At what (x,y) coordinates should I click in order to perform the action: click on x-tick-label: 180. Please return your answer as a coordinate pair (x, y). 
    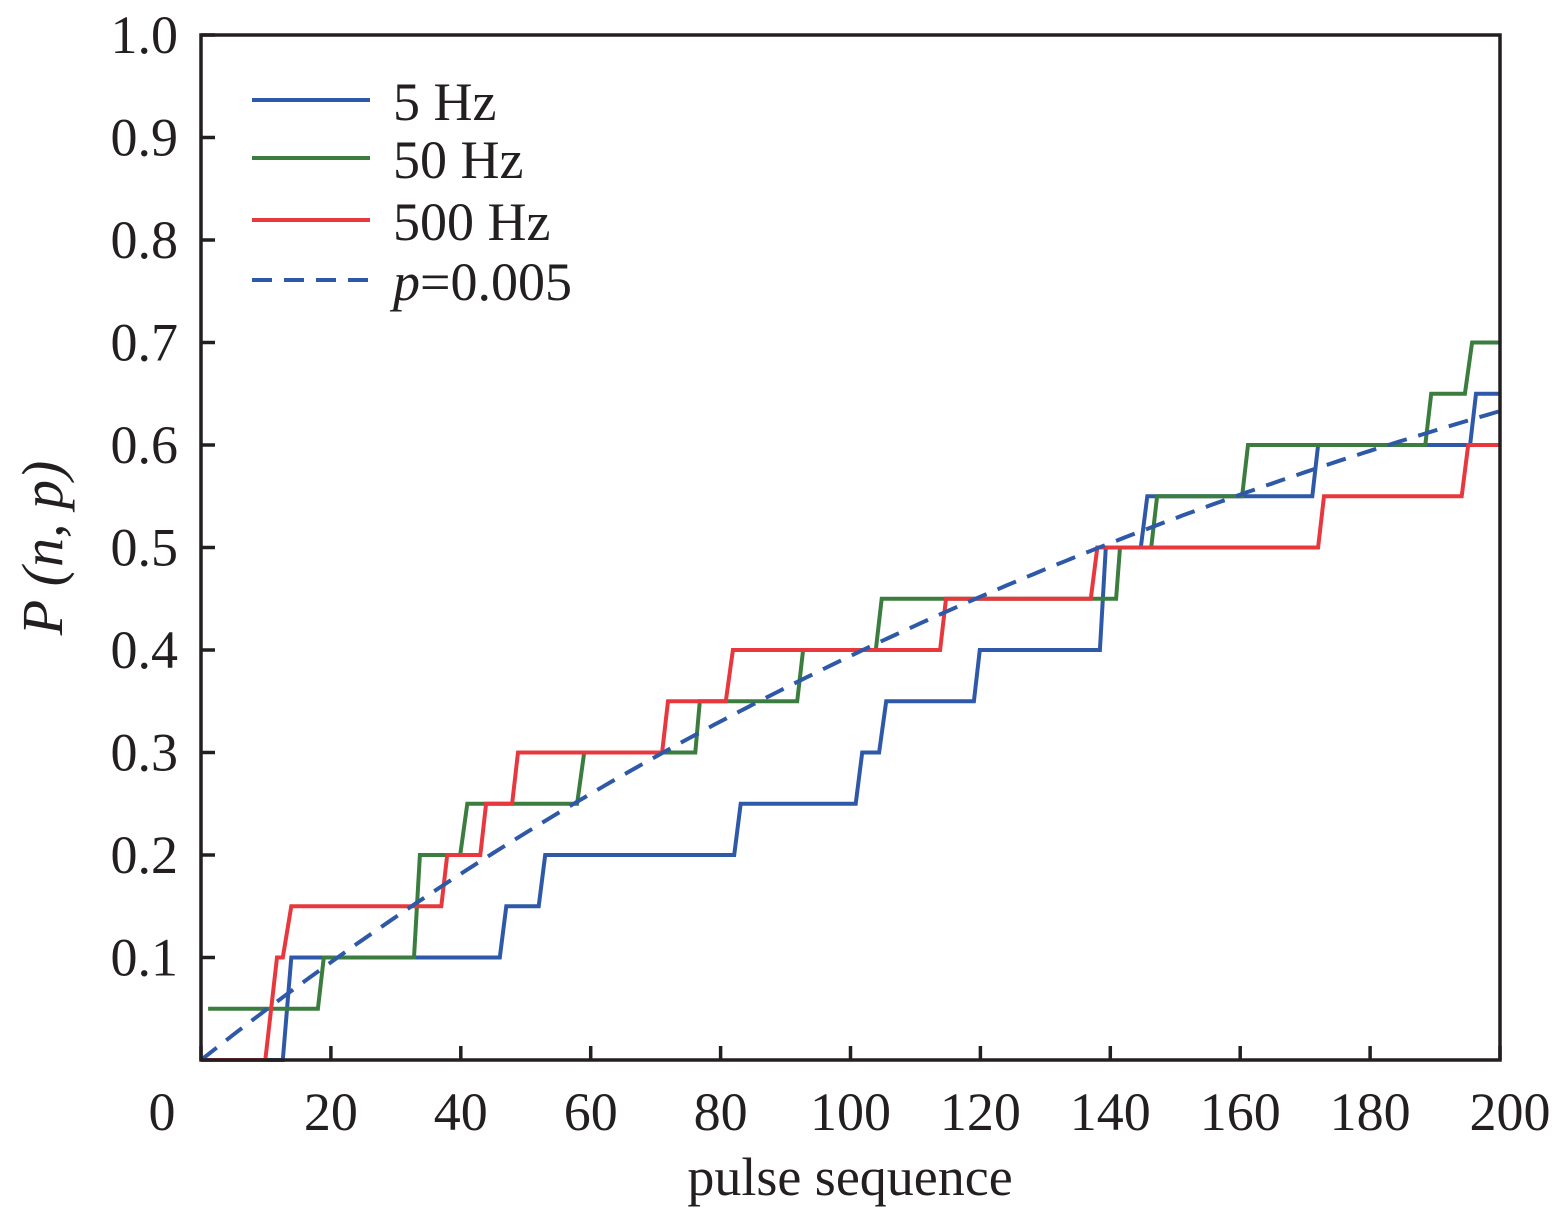
    Looking at the image, I should click on (1370, 1112).